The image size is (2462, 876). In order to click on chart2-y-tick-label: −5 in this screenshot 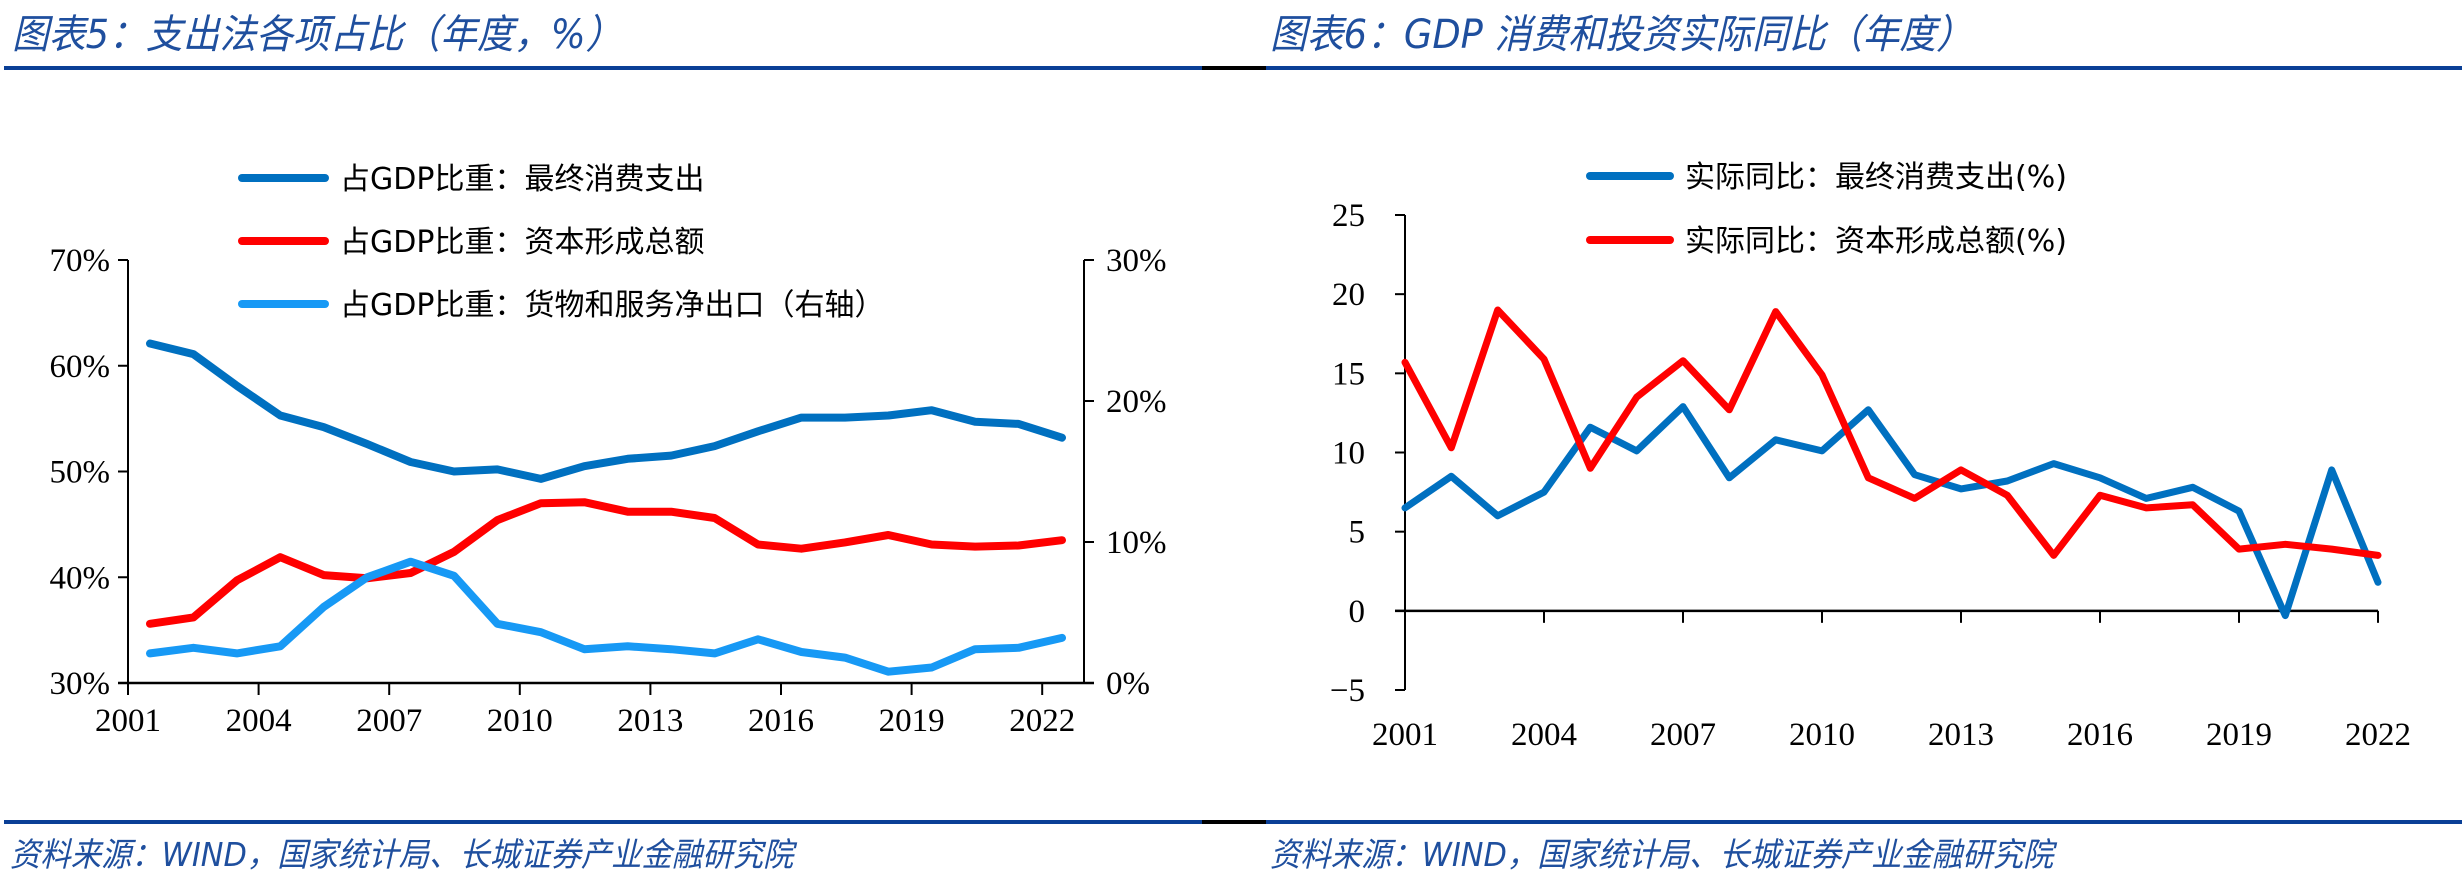, I will do `click(1347, 691)`.